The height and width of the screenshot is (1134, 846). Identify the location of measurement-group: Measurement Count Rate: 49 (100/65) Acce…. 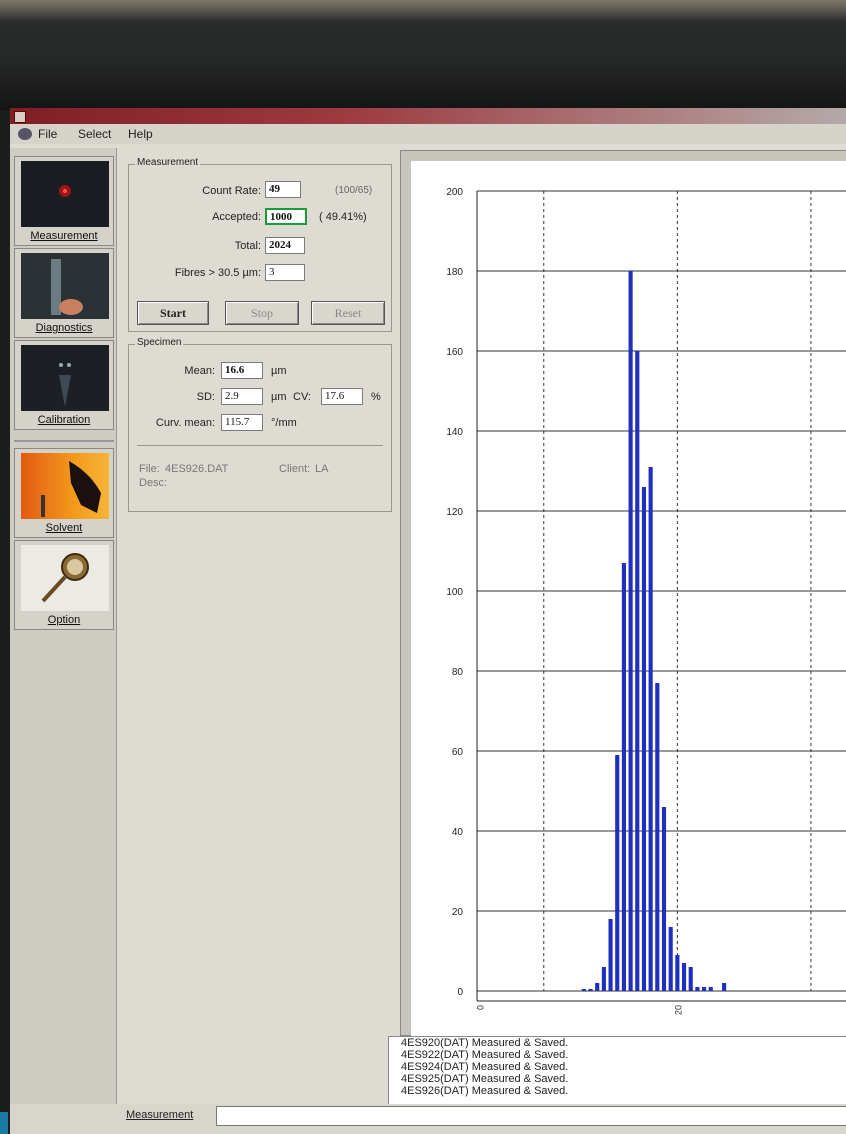
(260, 244).